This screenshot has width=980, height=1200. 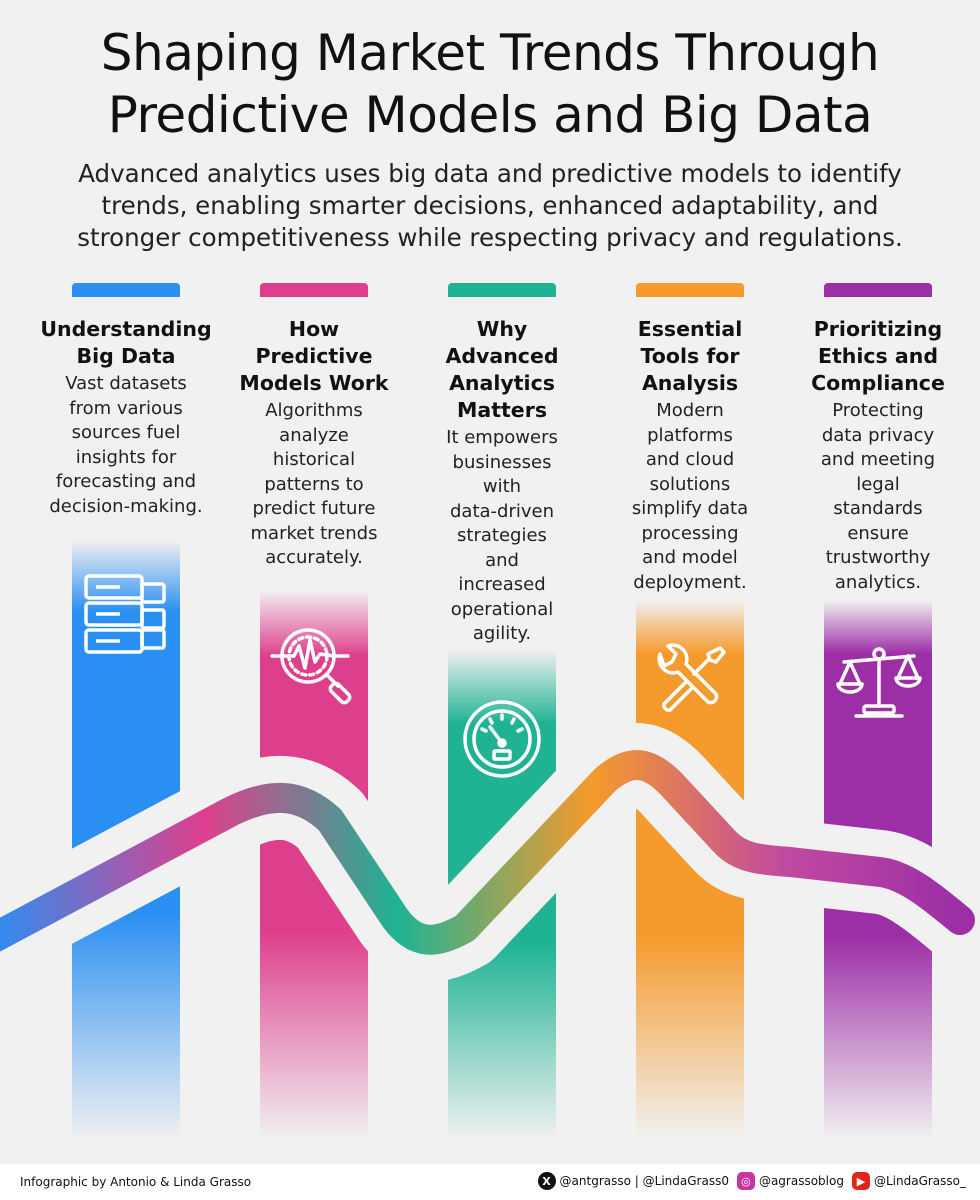 What do you see at coordinates (690, 557) in the screenshot?
I see `body-line: and model` at bounding box center [690, 557].